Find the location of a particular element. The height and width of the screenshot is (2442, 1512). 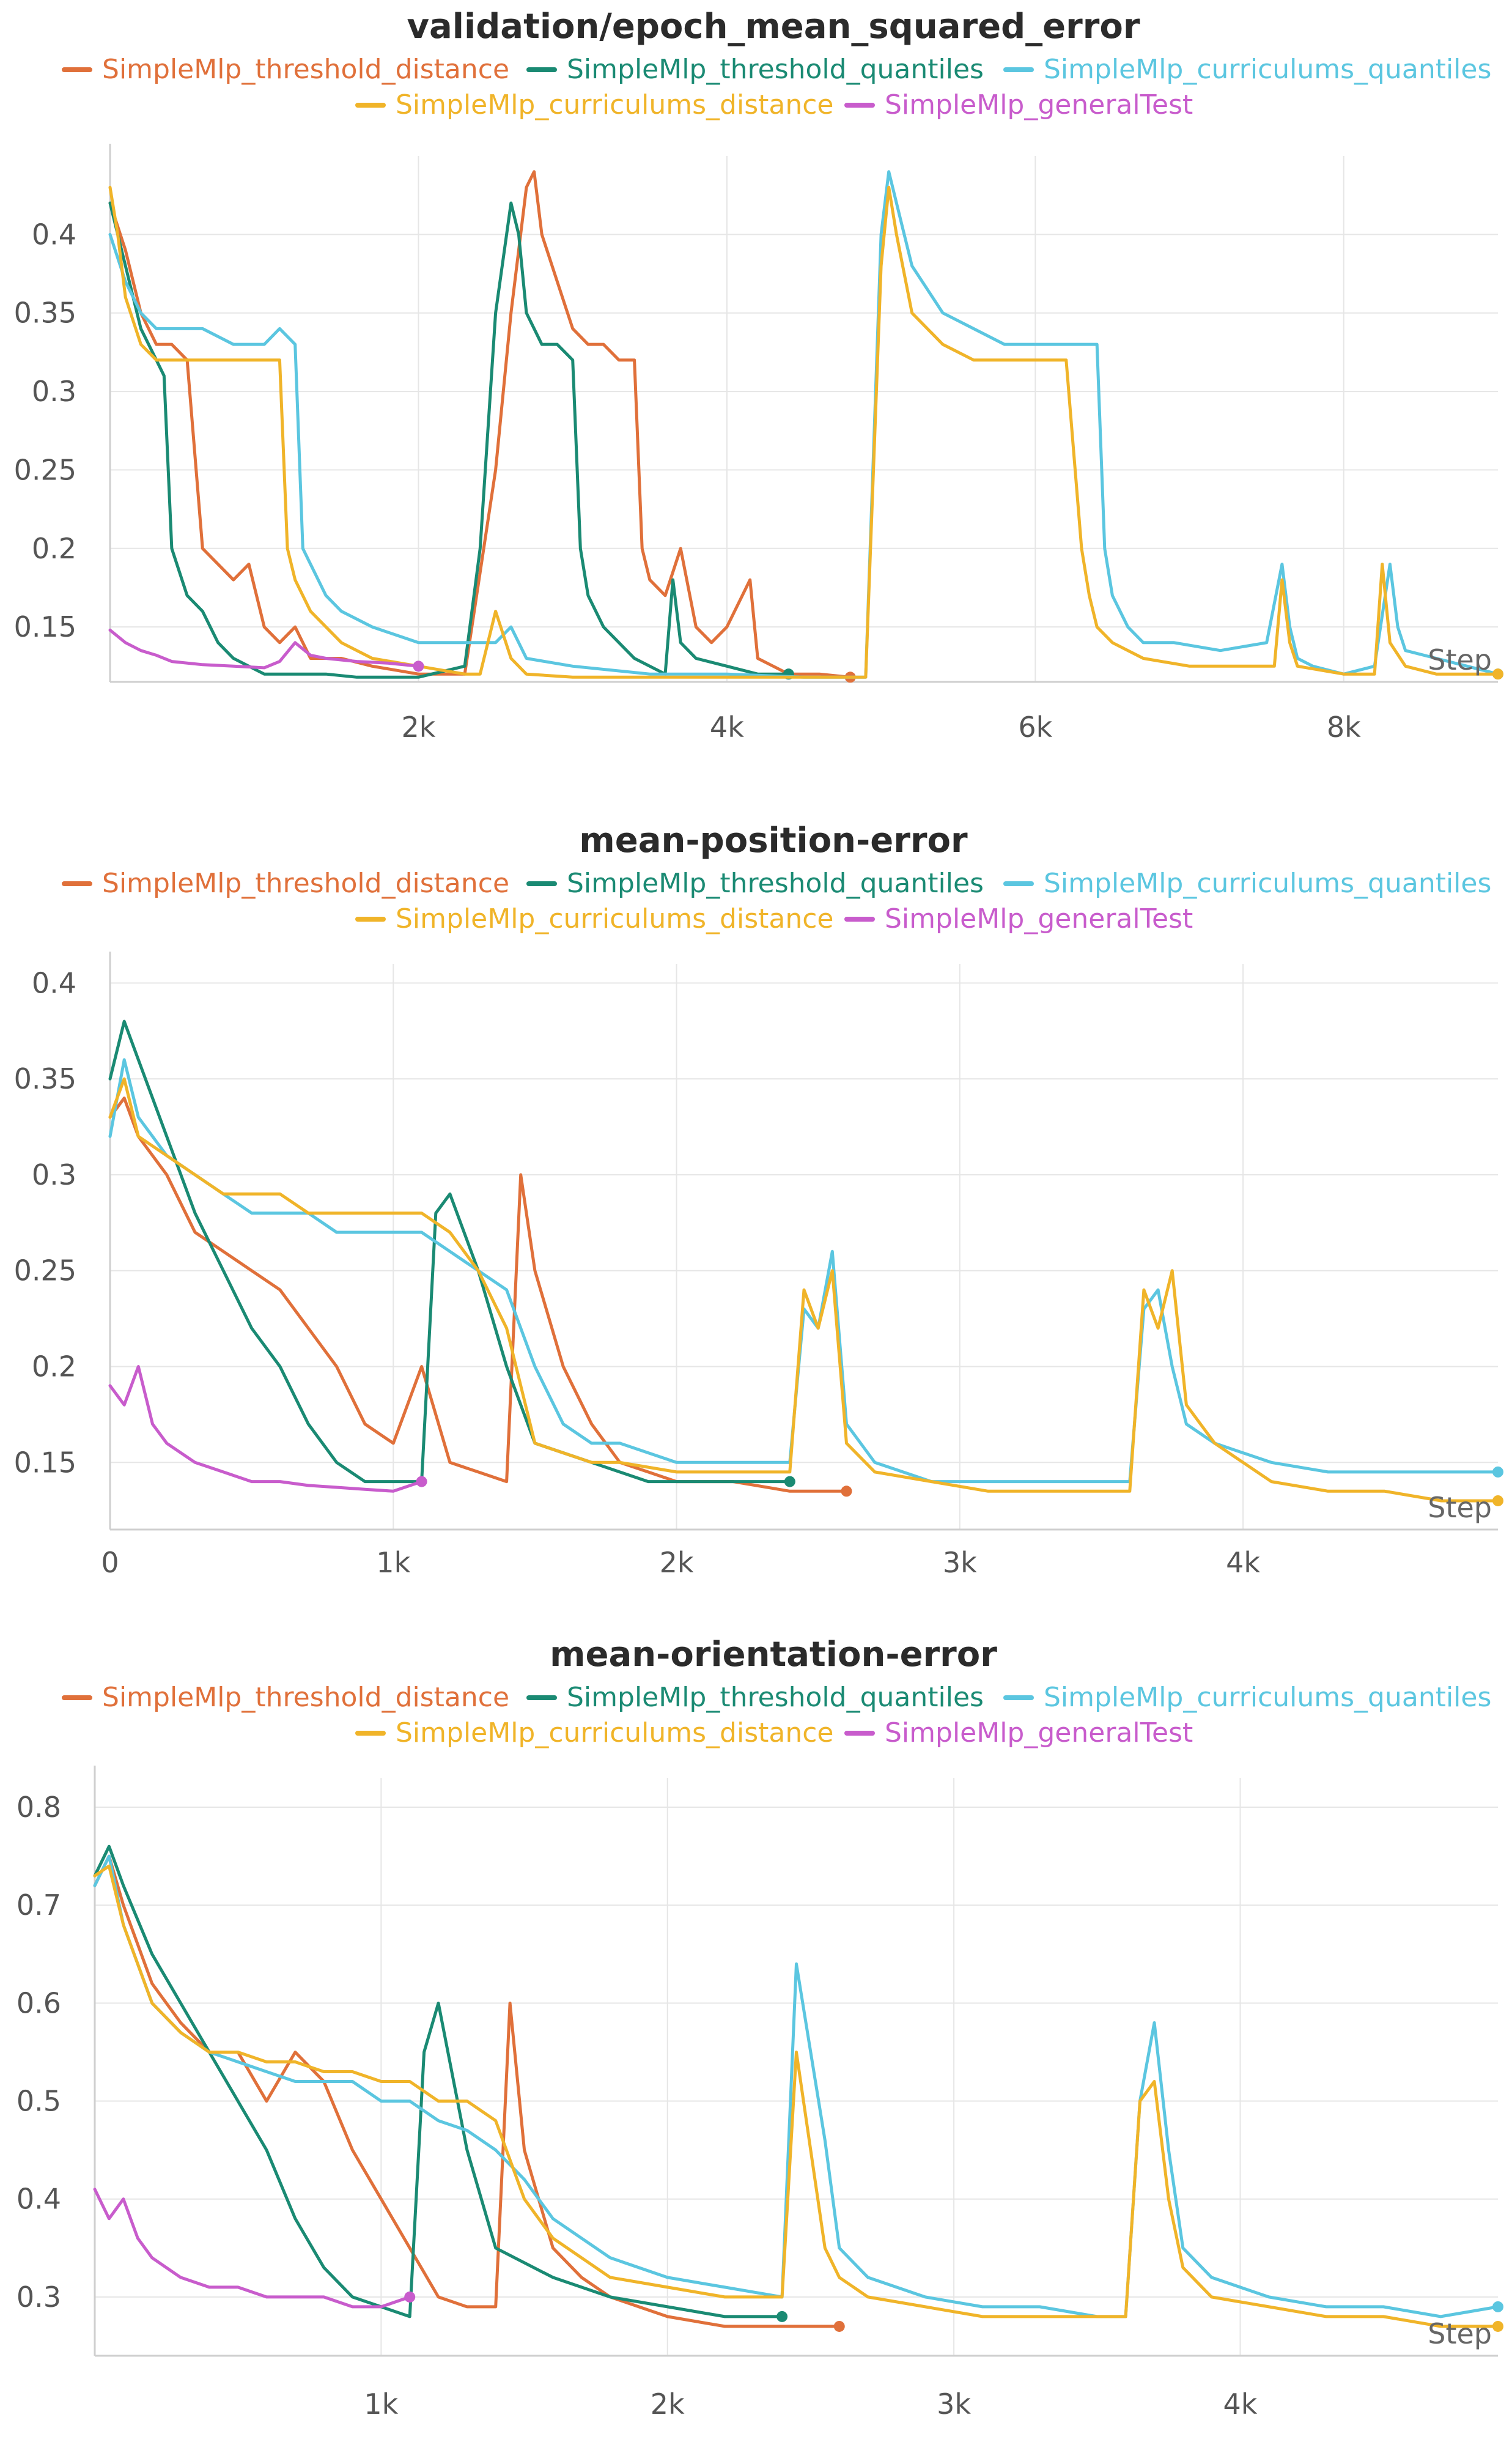

y-tick-label: 0.8 is located at coordinates (39, 1807).